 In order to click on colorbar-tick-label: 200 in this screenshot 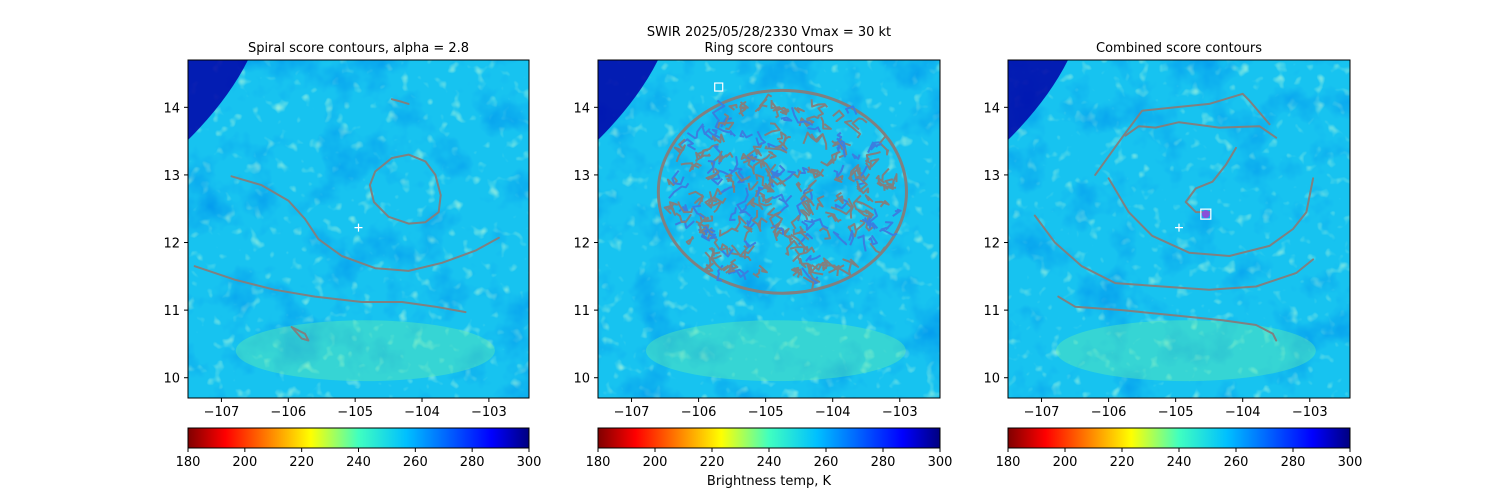, I will do `click(655, 462)`.